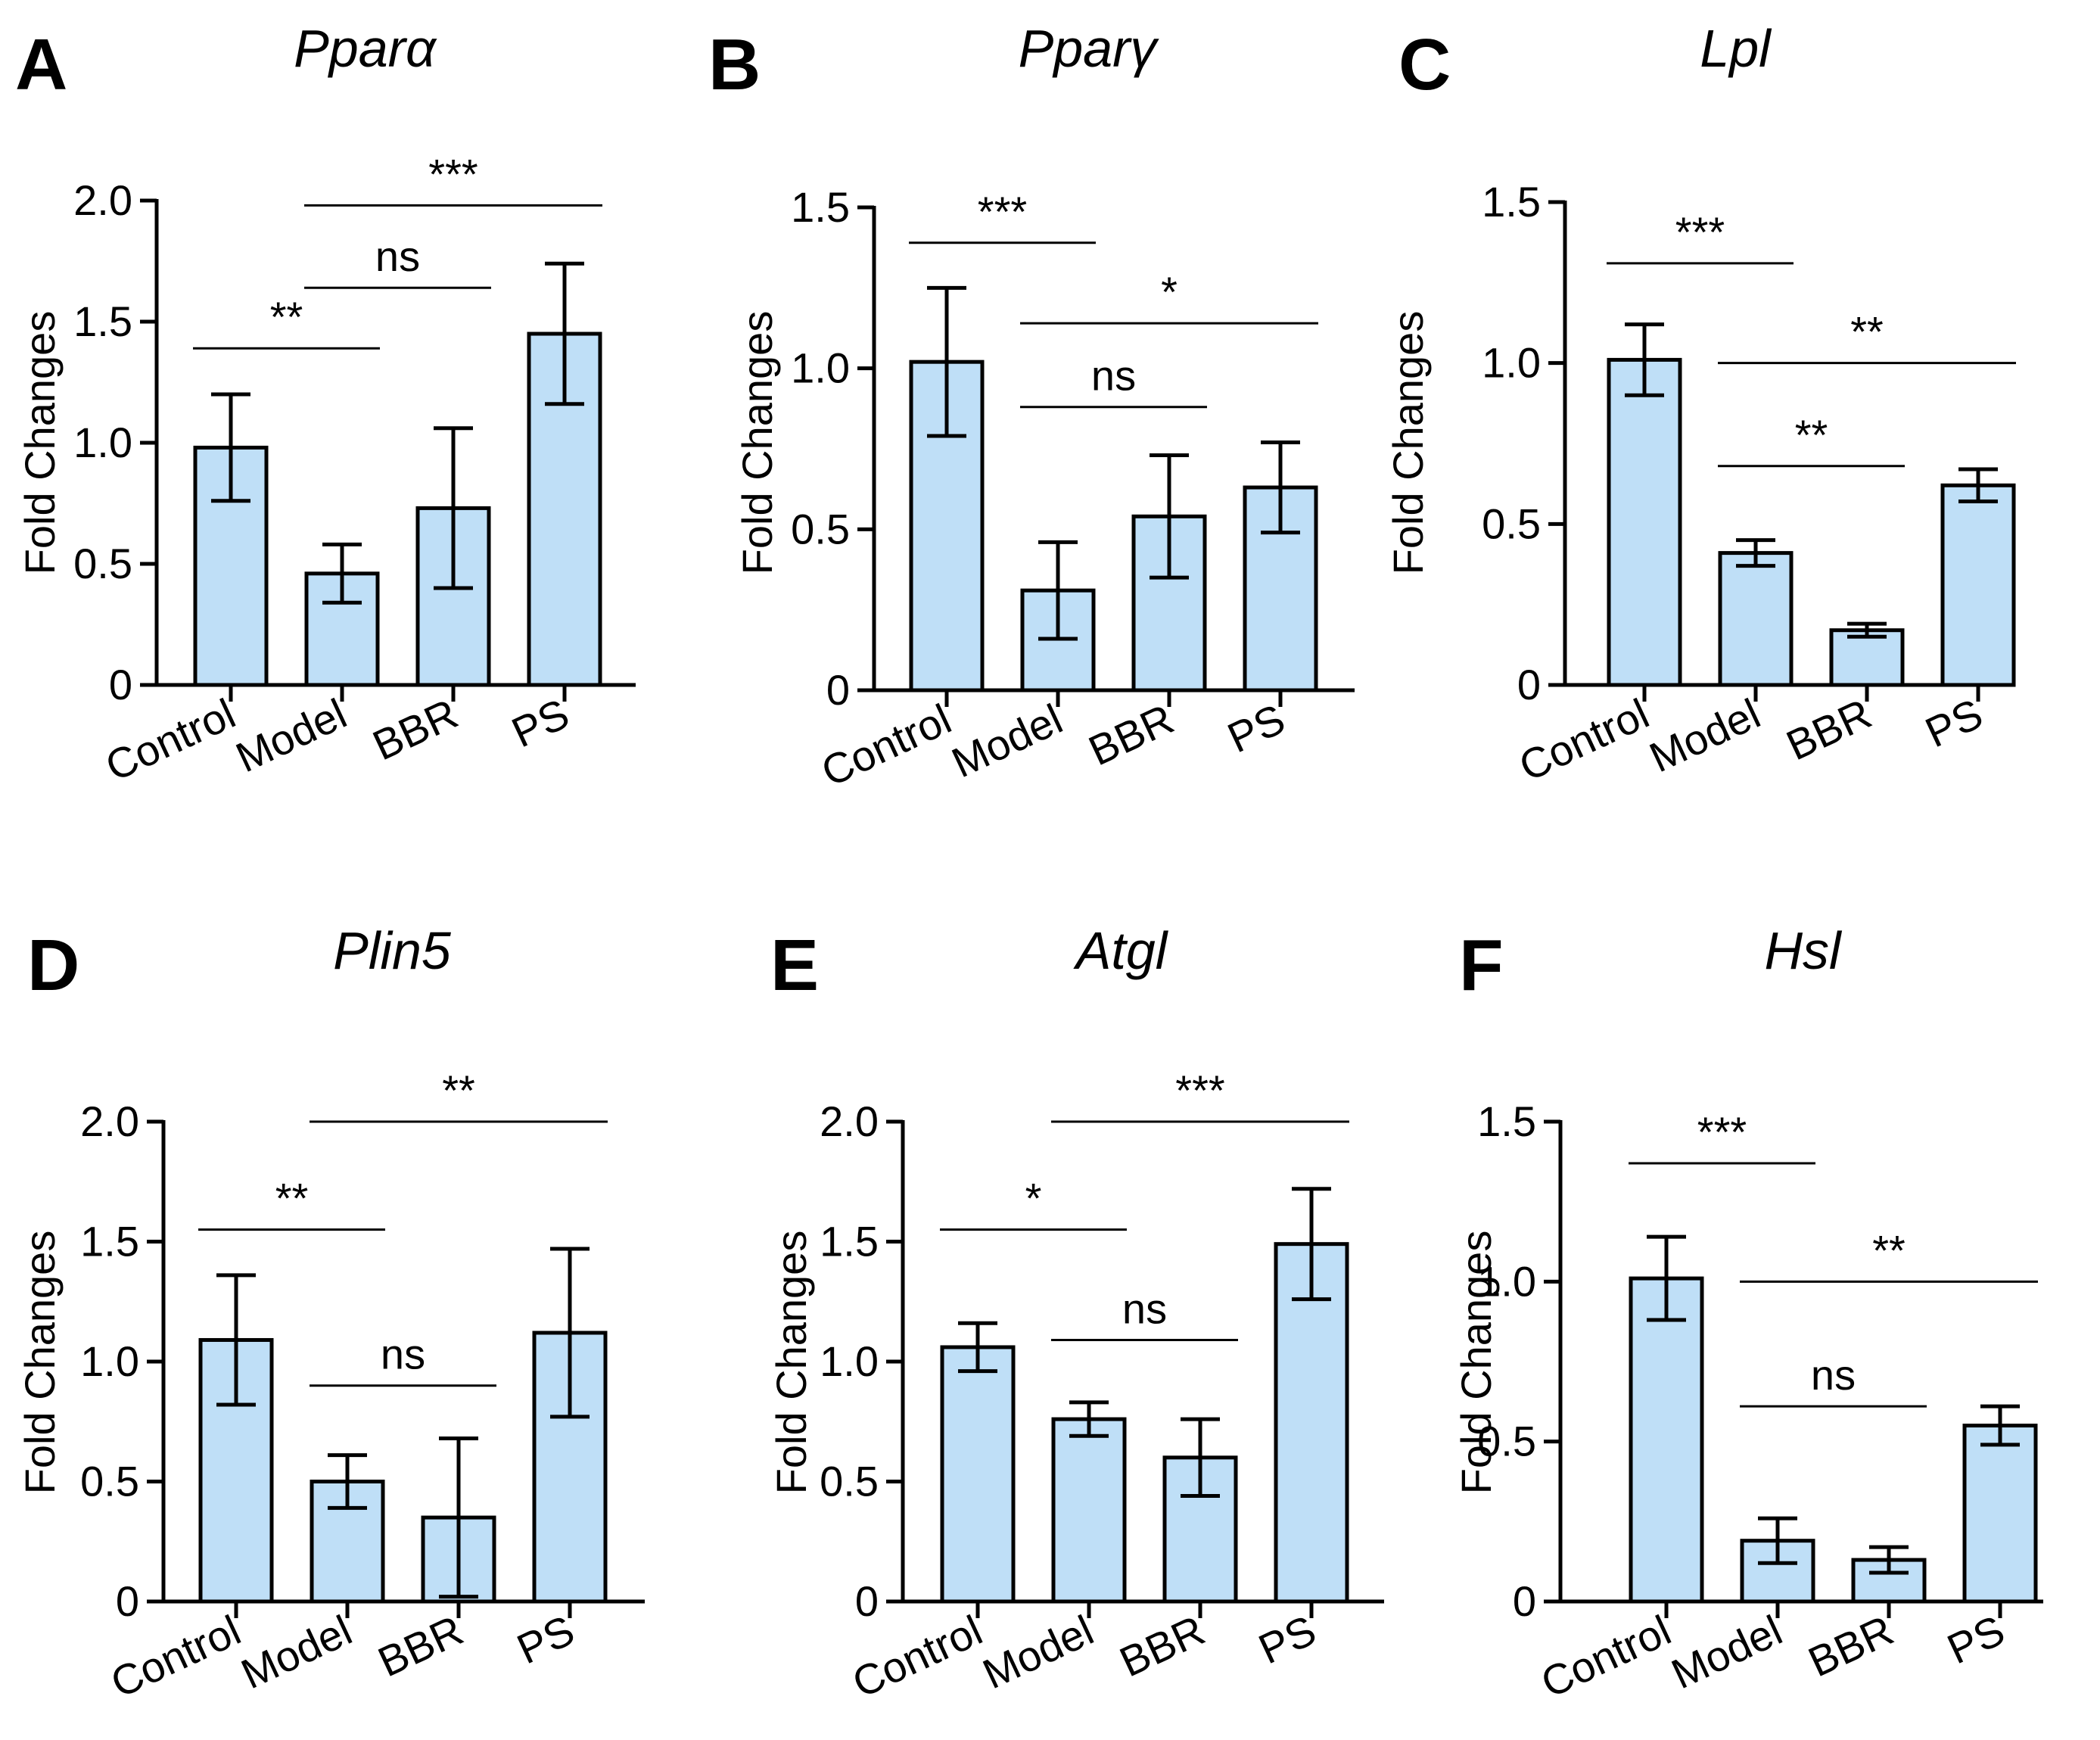 This screenshot has width=2100, height=1740. Describe the element at coordinates (734, 64) in the screenshot. I see `panel-letter: B` at that location.